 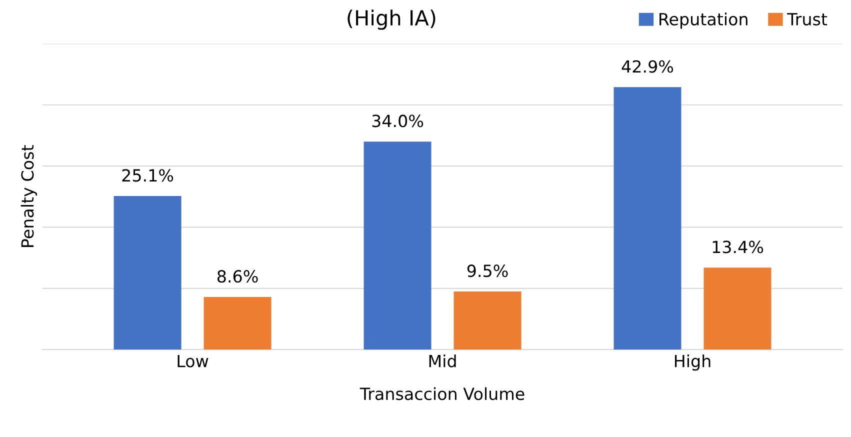 I want to click on data-label: 9.5%, so click(x=487, y=271).